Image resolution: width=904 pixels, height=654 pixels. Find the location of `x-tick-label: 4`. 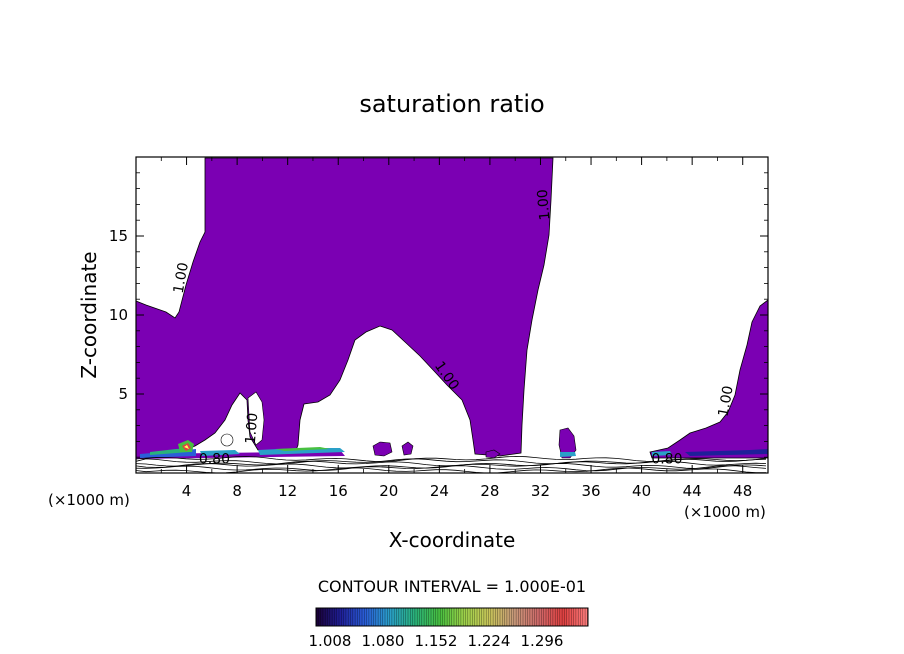

x-tick-label: 4 is located at coordinates (187, 491).